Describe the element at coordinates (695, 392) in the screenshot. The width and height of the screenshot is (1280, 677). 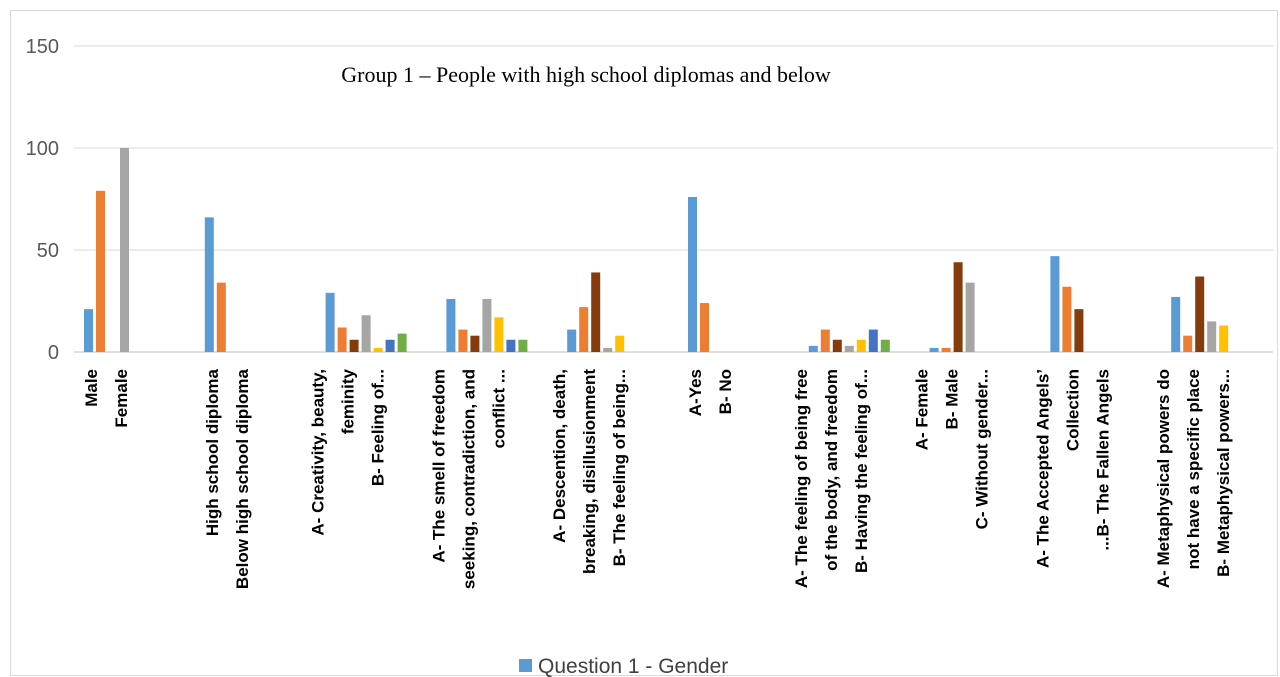
I see `x-tick-label: A-Yes` at that location.